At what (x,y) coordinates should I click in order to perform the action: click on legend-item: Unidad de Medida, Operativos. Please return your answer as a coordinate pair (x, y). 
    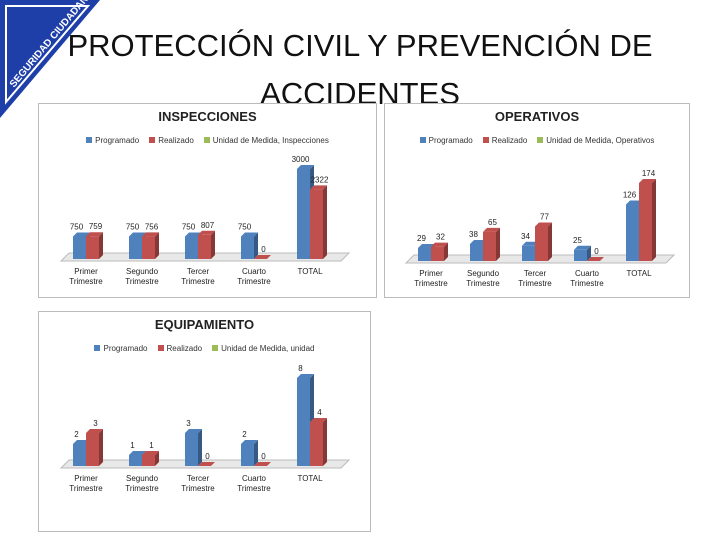
    Looking at the image, I should click on (595, 140).